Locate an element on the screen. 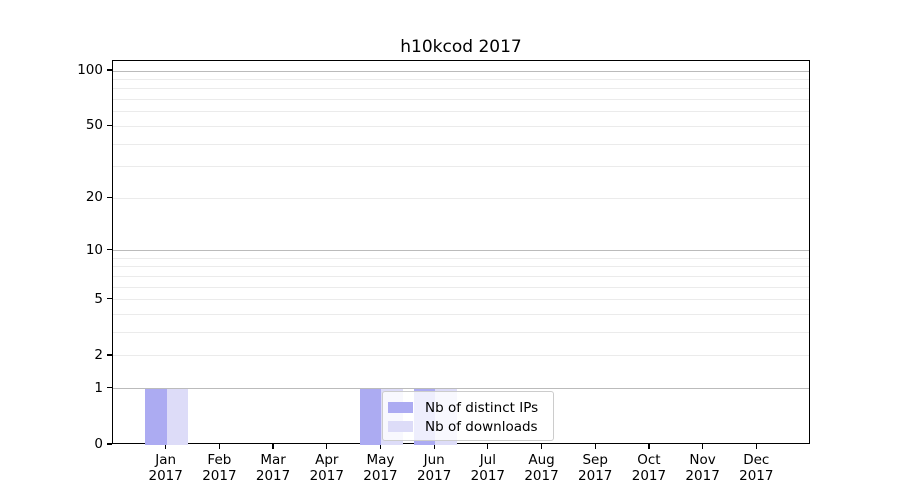 Image resolution: width=900 pixels, height=500 pixels. x-tick-month: Mar is located at coordinates (273, 460).